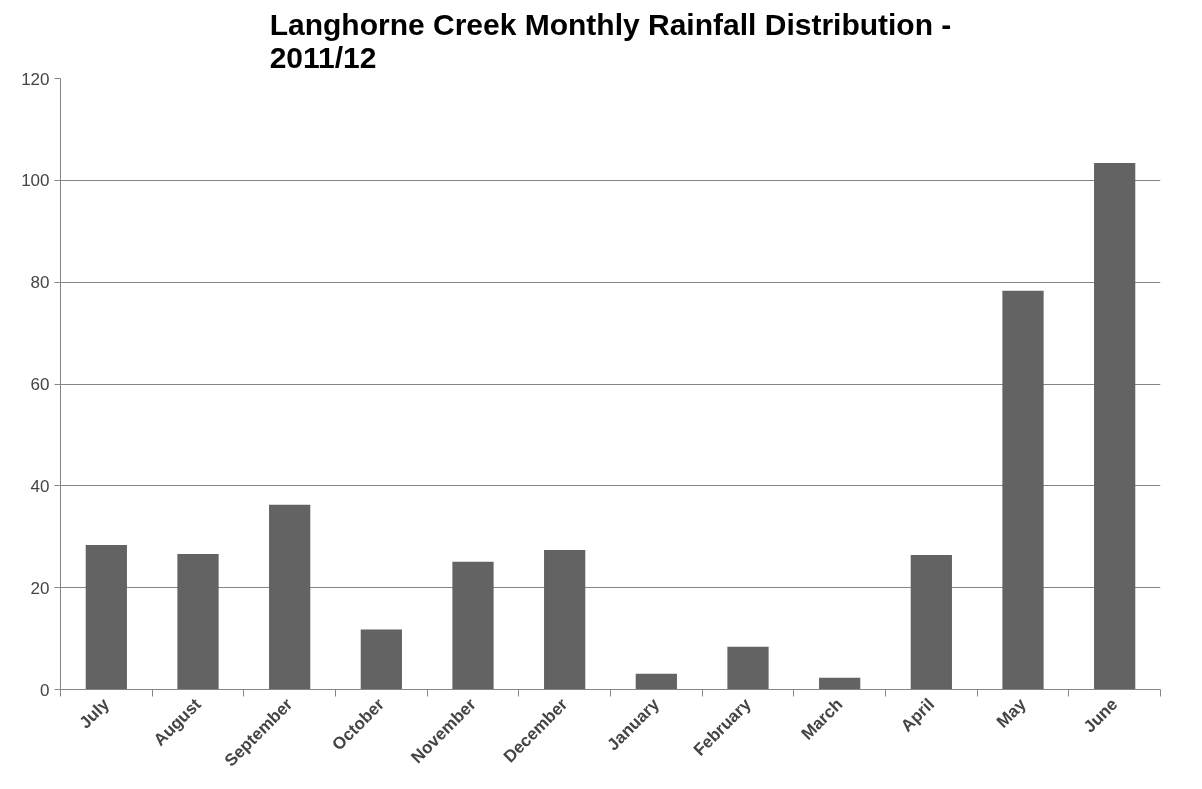  I want to click on y-tick-label: 120, so click(35, 79).